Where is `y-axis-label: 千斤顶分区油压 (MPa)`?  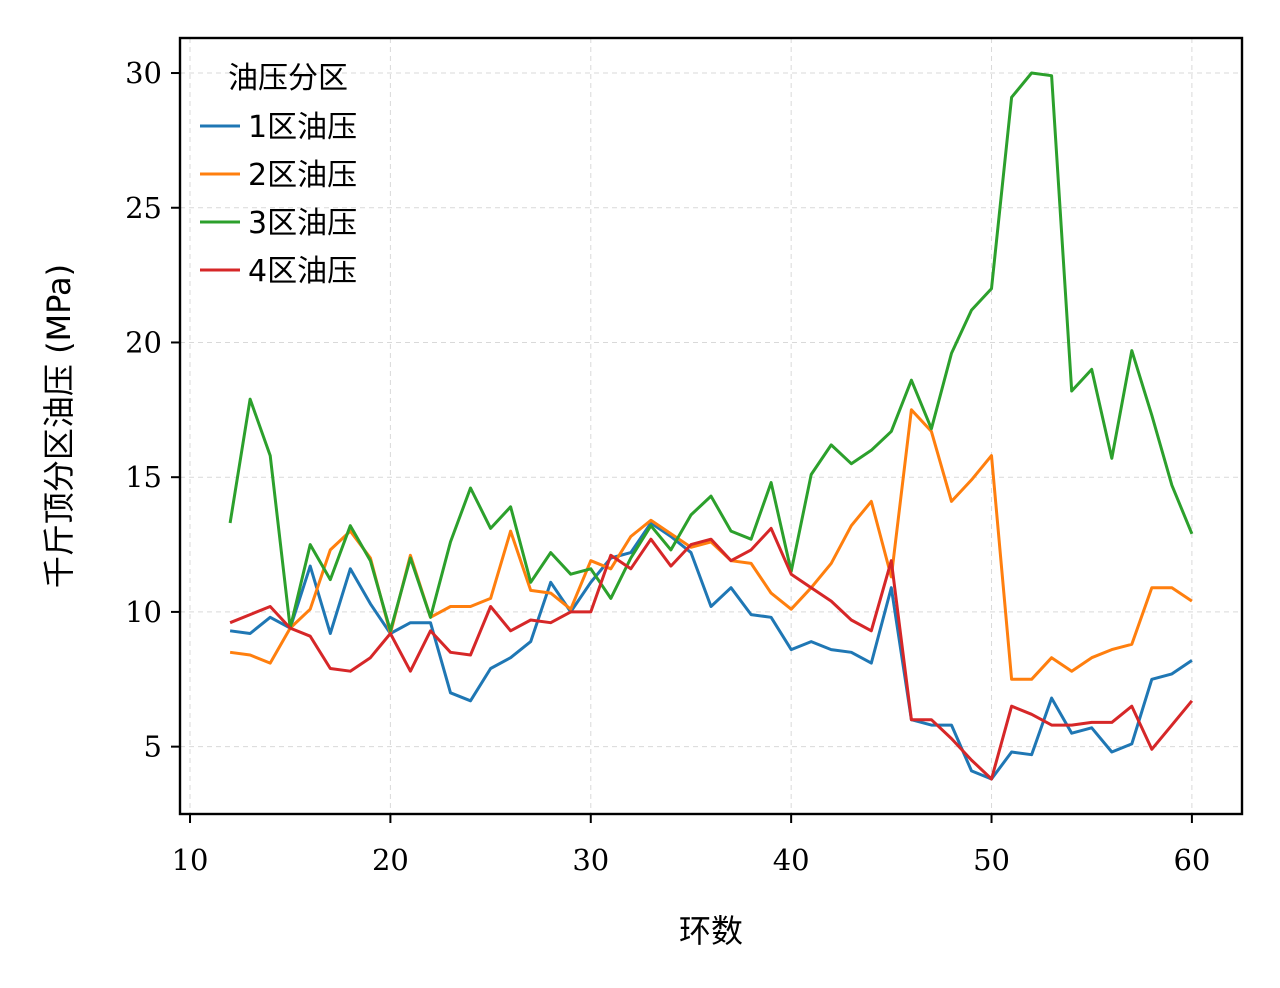
y-axis-label: 千斤顶分区油压 (MPa) is located at coordinates (59, 426).